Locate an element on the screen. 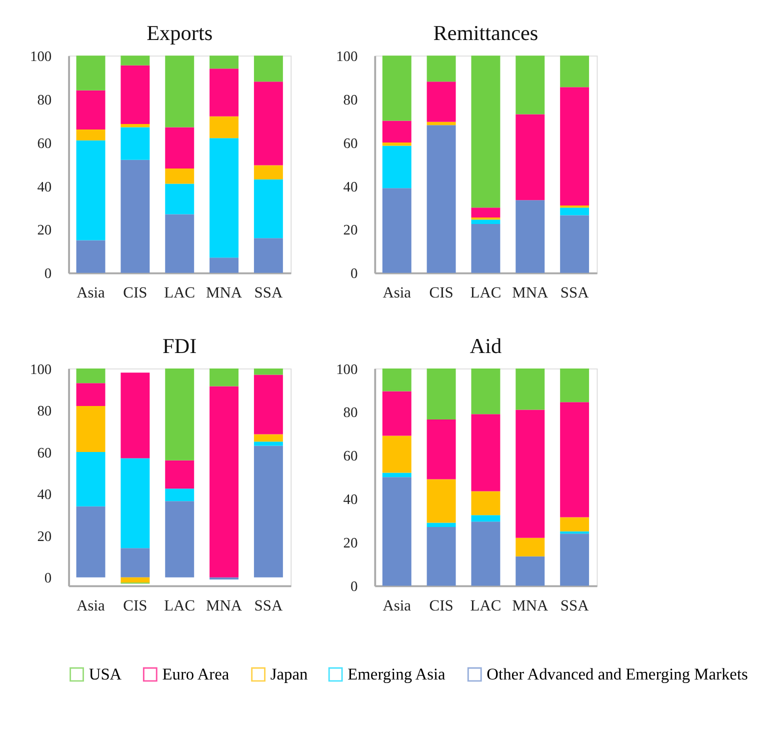  legend-label: Other Advanced and Emerging Markets is located at coordinates (617, 674).